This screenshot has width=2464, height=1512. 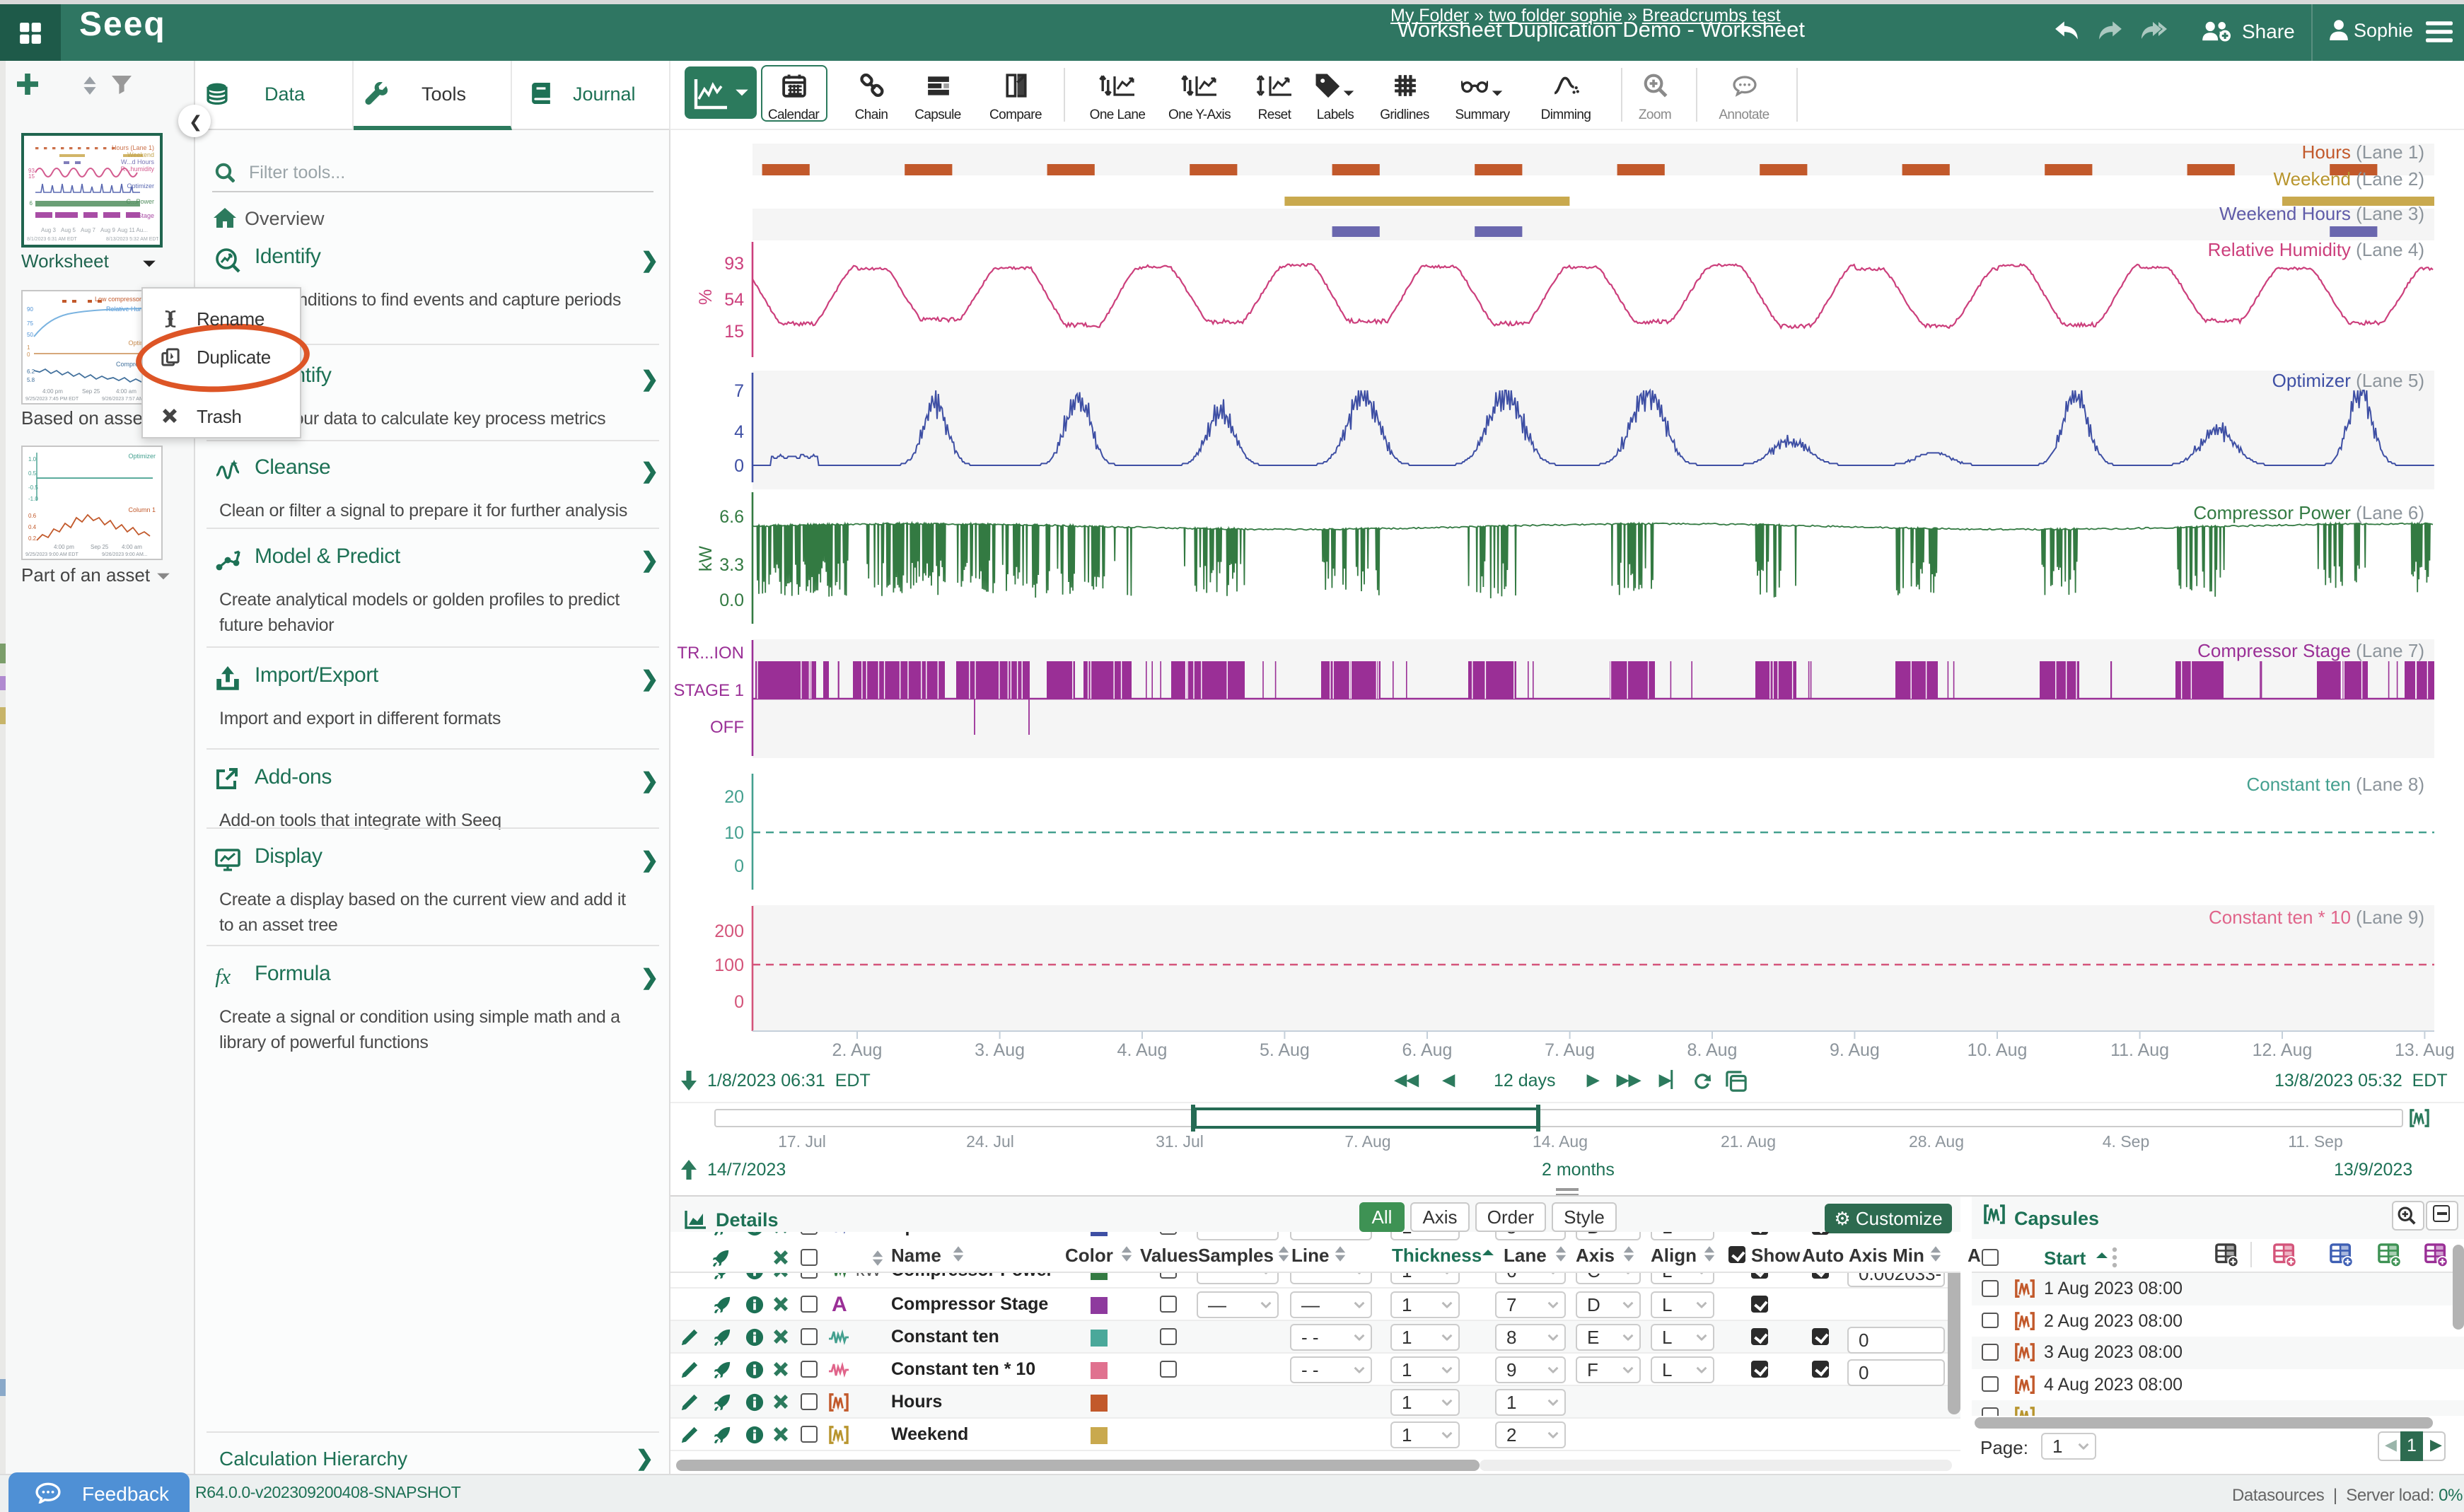 What do you see at coordinates (1855, 1050) in the screenshot?
I see `svg-text: 9. Aug` at bounding box center [1855, 1050].